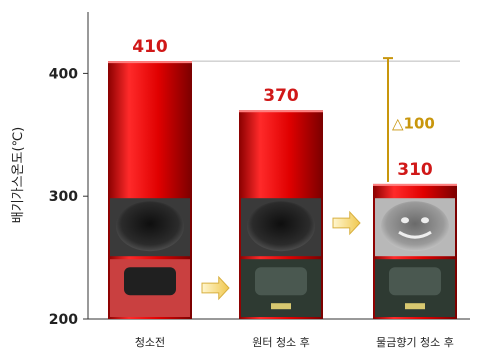 The image size is (477, 355). I want to click on value-label: 410, so click(150, 47).